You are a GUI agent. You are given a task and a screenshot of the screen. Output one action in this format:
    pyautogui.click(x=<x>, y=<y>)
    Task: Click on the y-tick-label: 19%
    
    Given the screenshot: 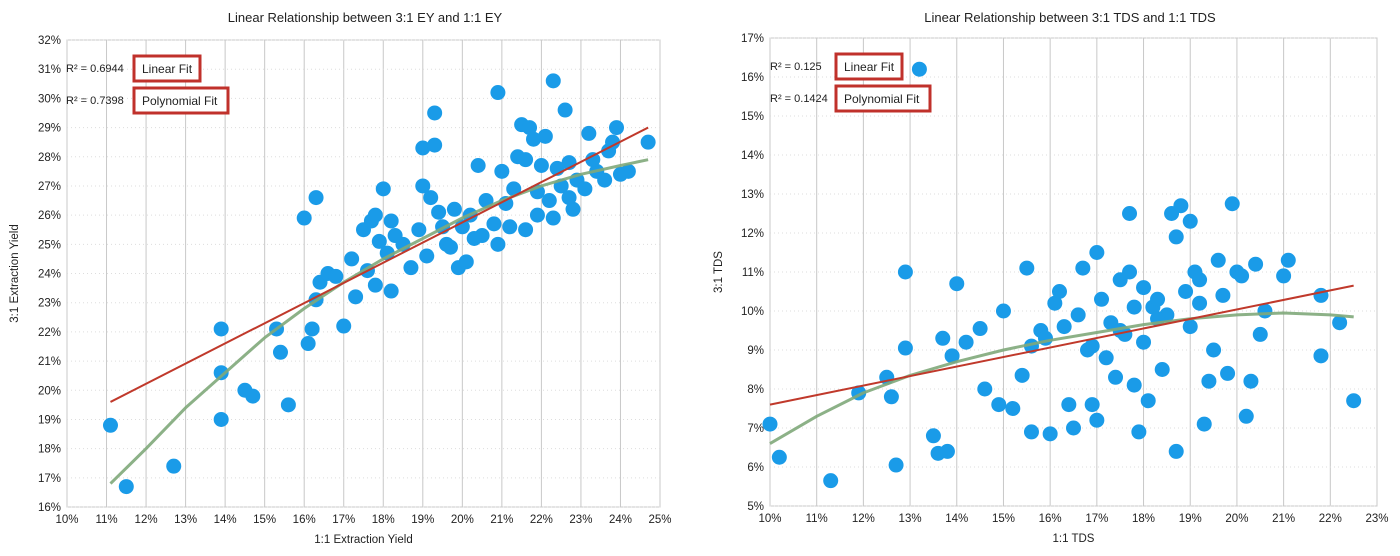 What is the action you would take?
    pyautogui.click(x=49, y=420)
    